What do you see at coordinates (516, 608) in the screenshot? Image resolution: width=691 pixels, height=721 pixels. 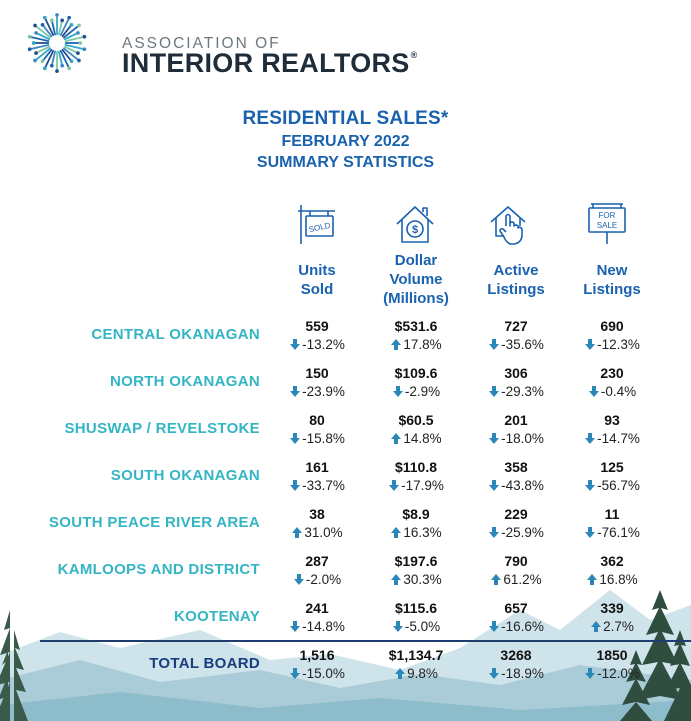 I see `stat-value: 657` at bounding box center [516, 608].